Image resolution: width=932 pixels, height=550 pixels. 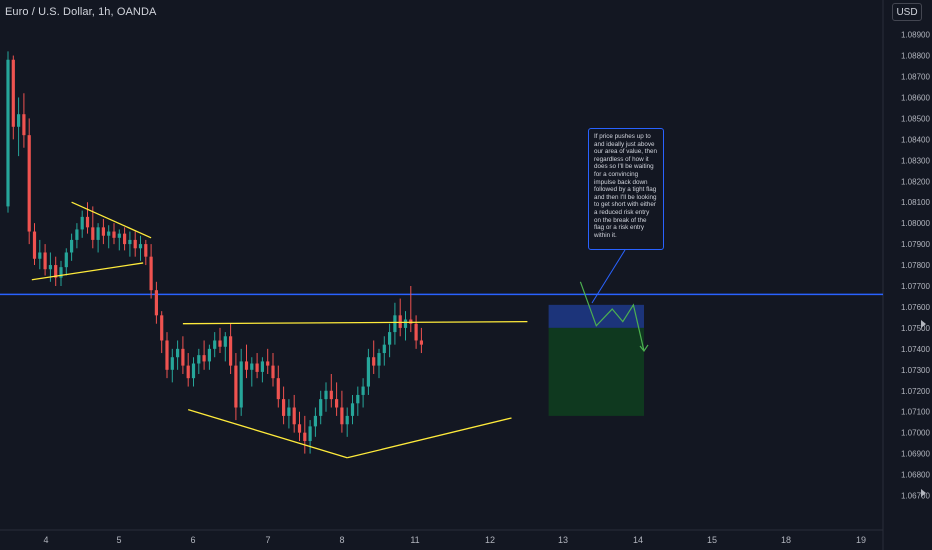 What do you see at coordinates (915, 391) in the screenshot?
I see `y-tick-label: 1.07200` at bounding box center [915, 391].